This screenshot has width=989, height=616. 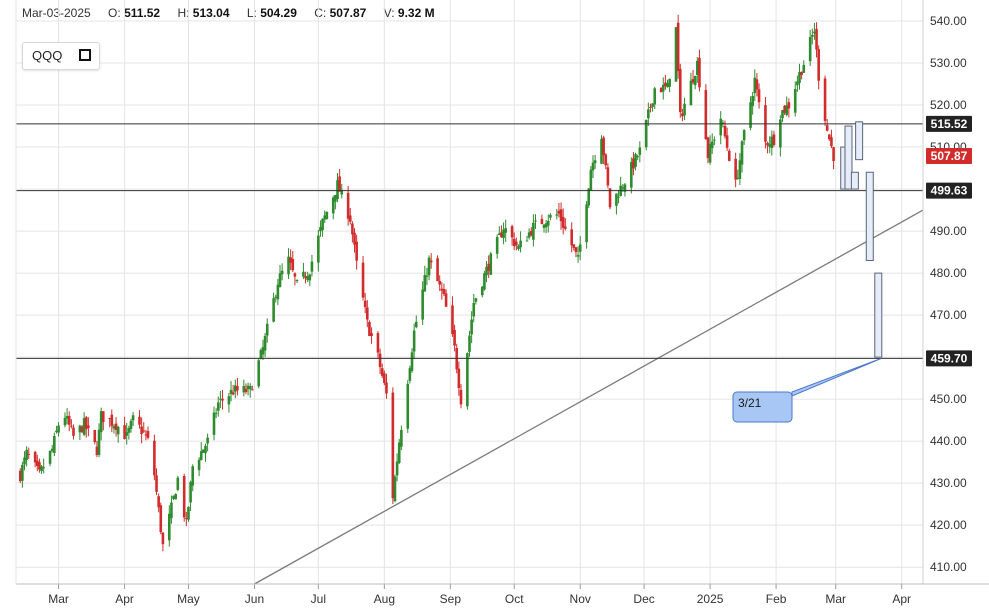 I want to click on y-tick-label: 430.00, so click(x=948, y=483).